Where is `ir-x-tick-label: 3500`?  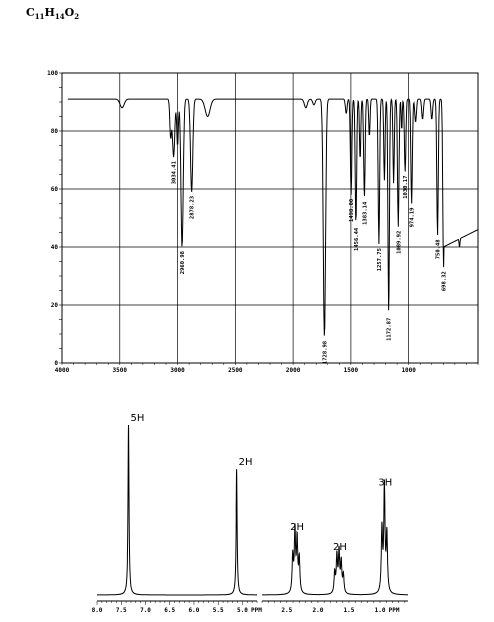
ir-x-tick-label: 3500 is located at coordinates (120, 370).